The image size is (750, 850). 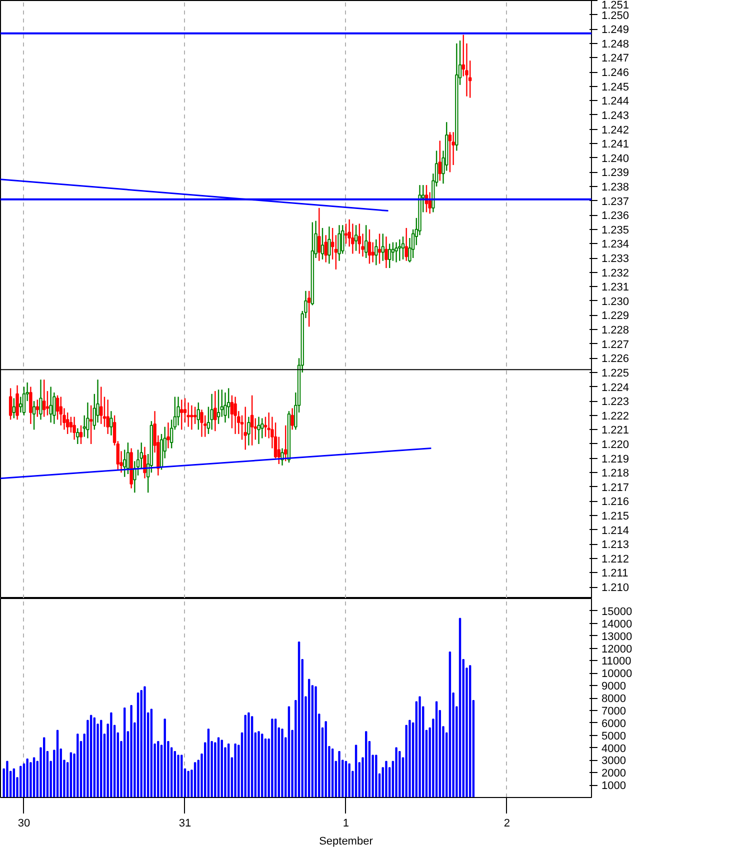 What do you see at coordinates (614, 761) in the screenshot?
I see `y-tick-label: 3000` at bounding box center [614, 761].